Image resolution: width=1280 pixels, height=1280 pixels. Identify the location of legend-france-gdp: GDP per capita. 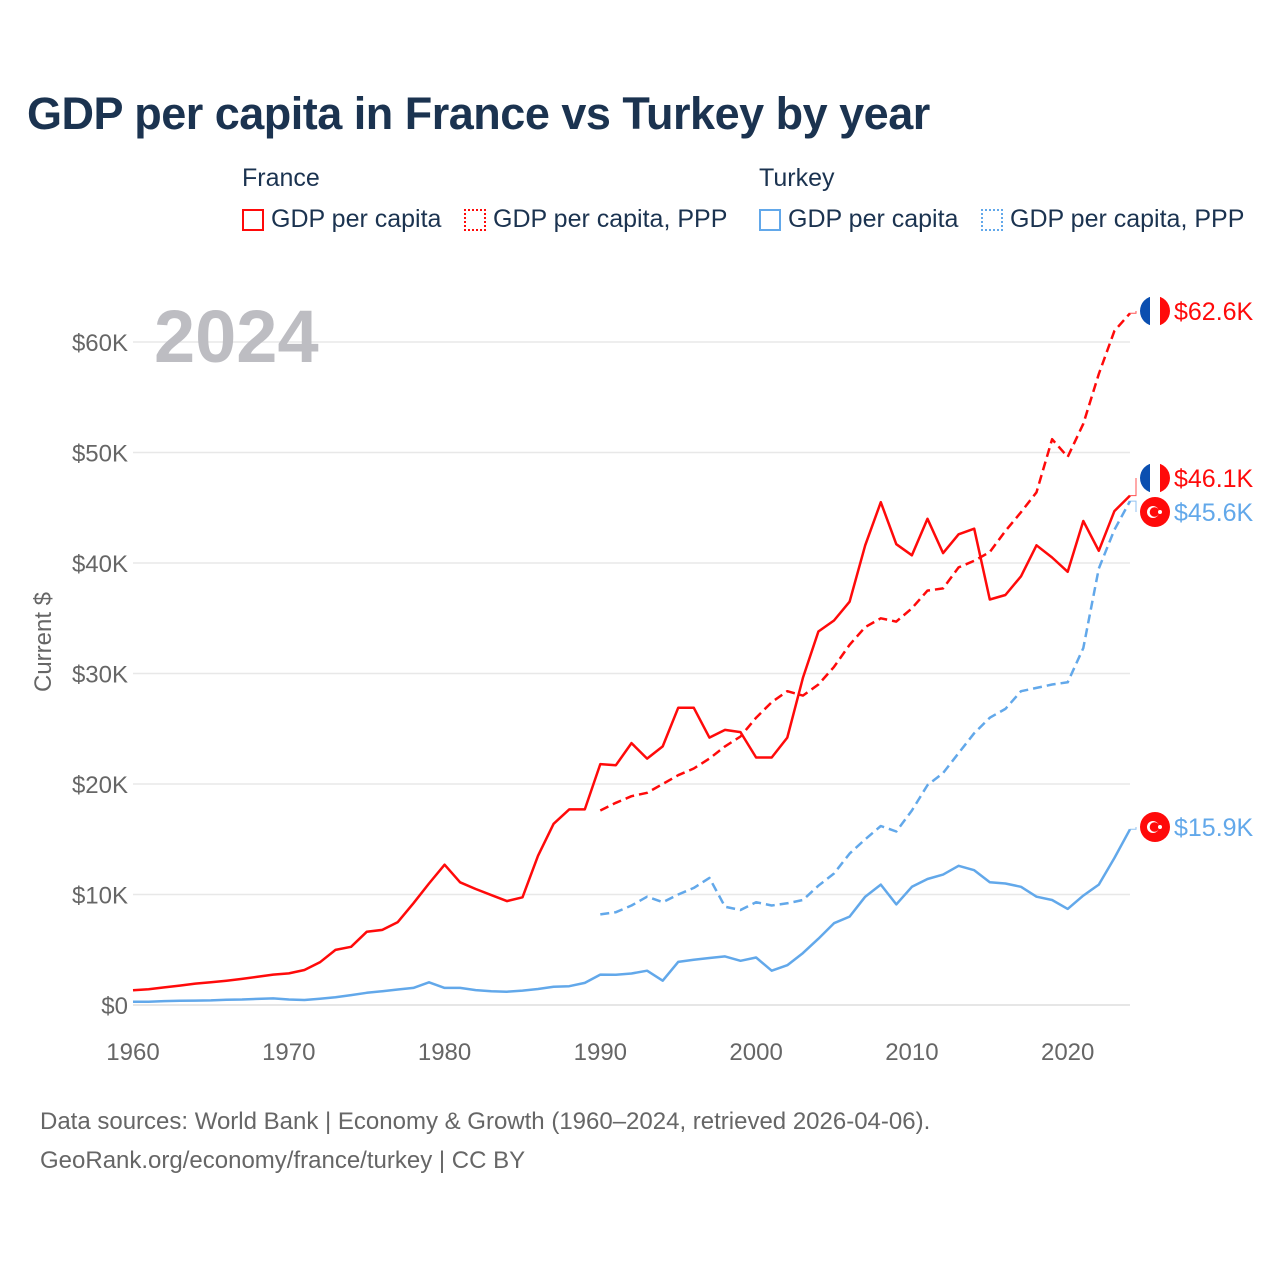
(341, 219).